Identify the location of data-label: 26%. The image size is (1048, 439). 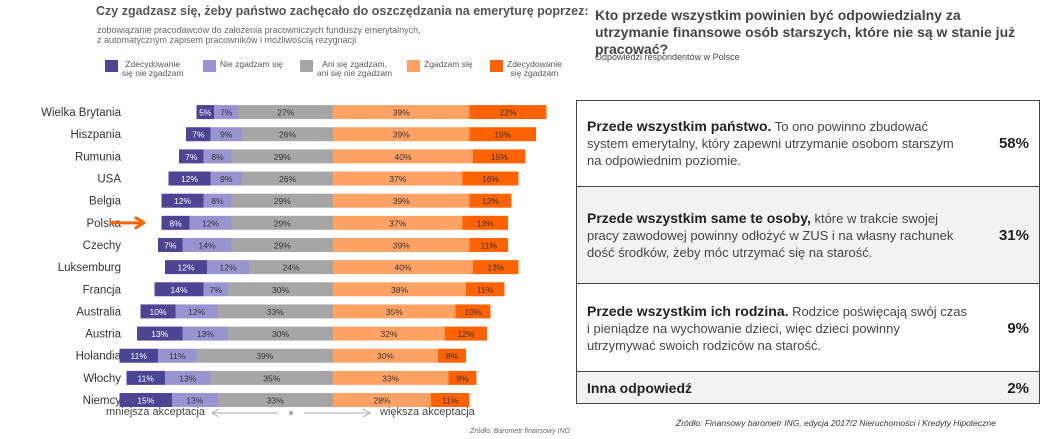
(287, 179).